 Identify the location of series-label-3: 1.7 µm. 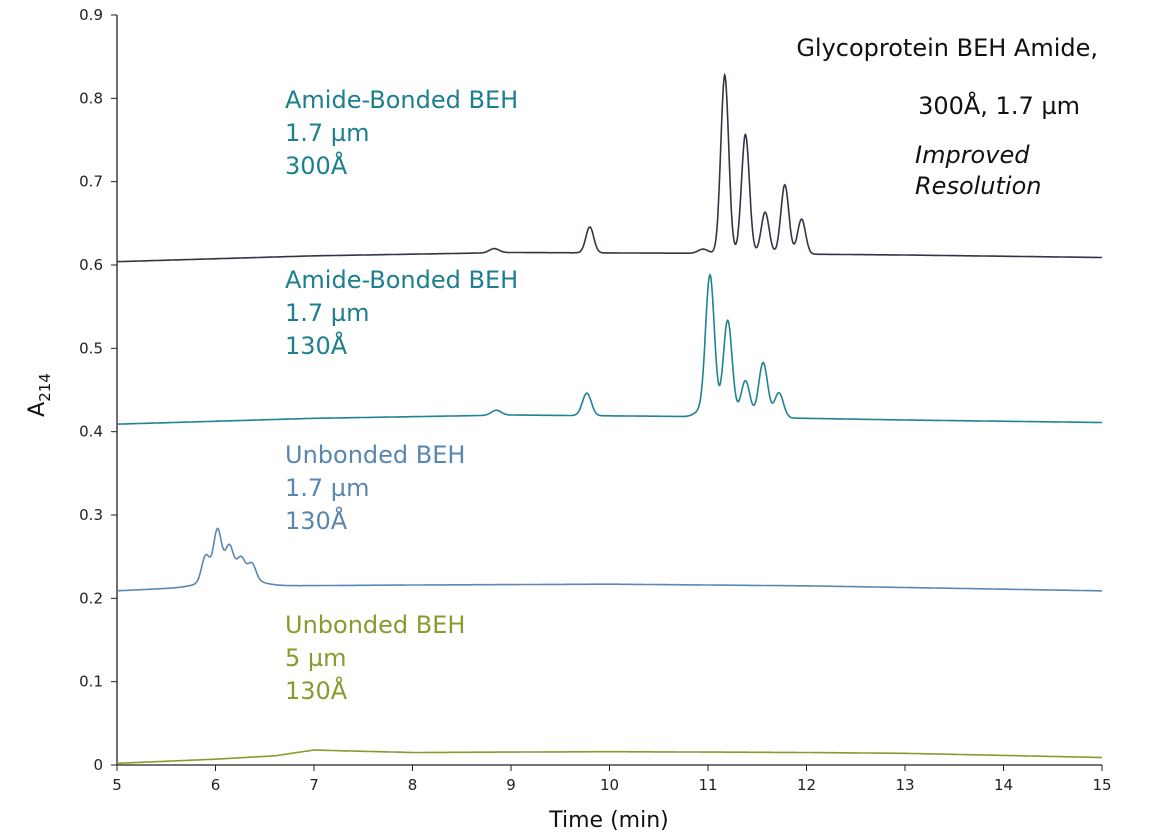
(327, 488).